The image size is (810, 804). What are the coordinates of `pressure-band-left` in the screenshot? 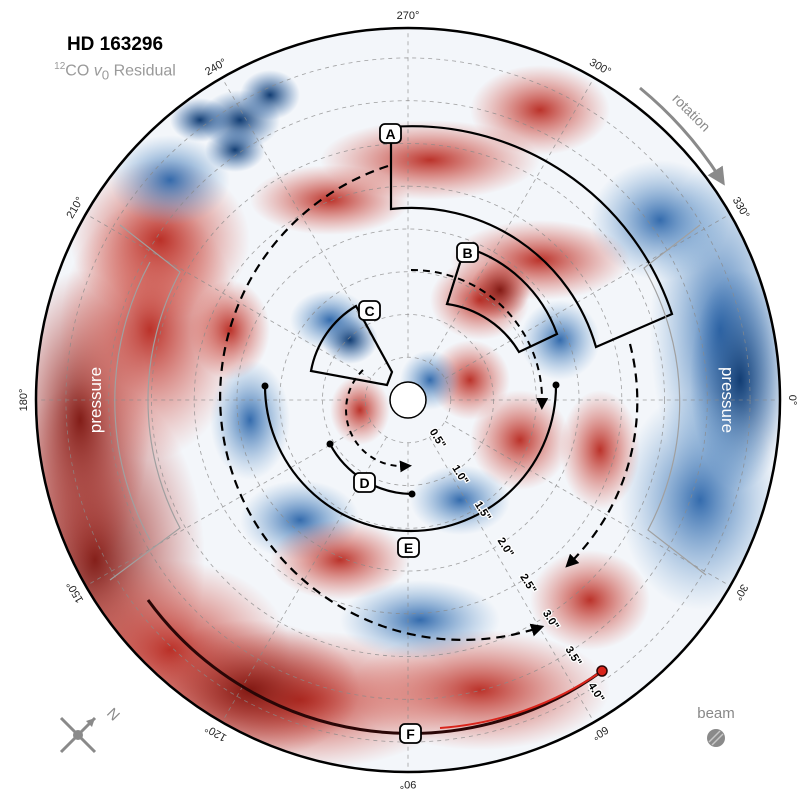 It's located at (145, 402).